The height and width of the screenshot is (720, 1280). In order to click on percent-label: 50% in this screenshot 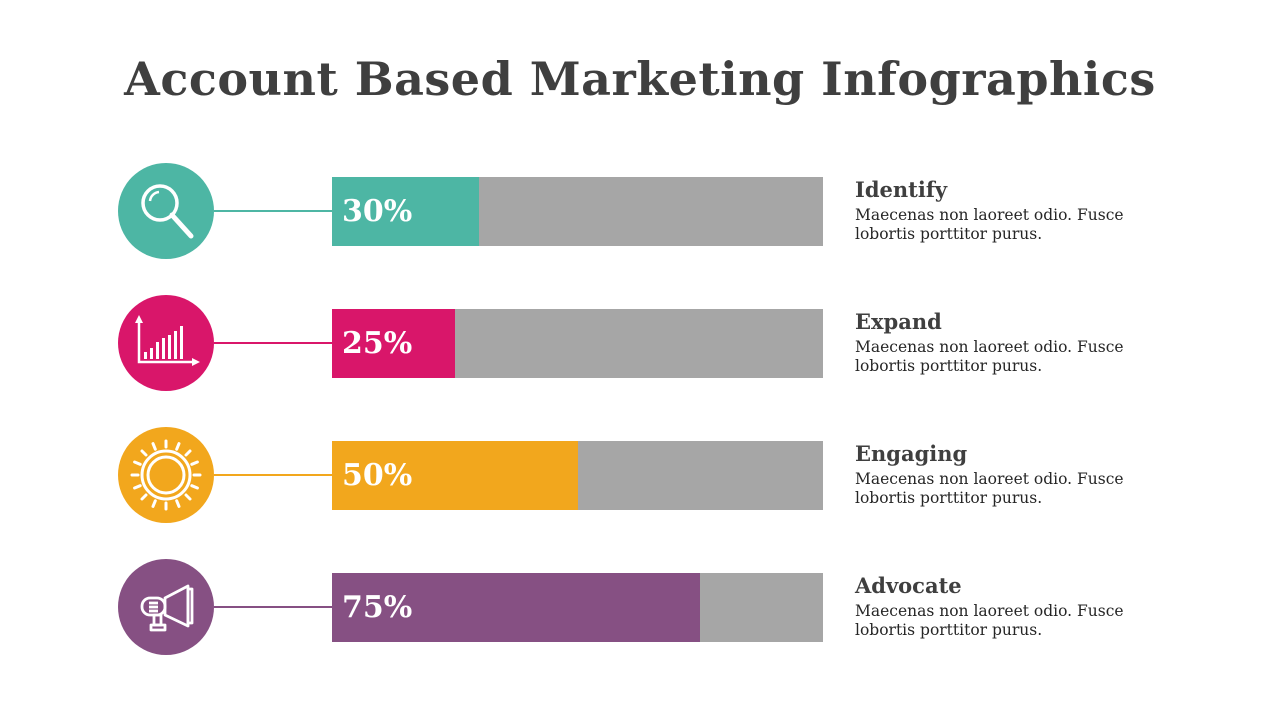, I will do `click(377, 475)`.